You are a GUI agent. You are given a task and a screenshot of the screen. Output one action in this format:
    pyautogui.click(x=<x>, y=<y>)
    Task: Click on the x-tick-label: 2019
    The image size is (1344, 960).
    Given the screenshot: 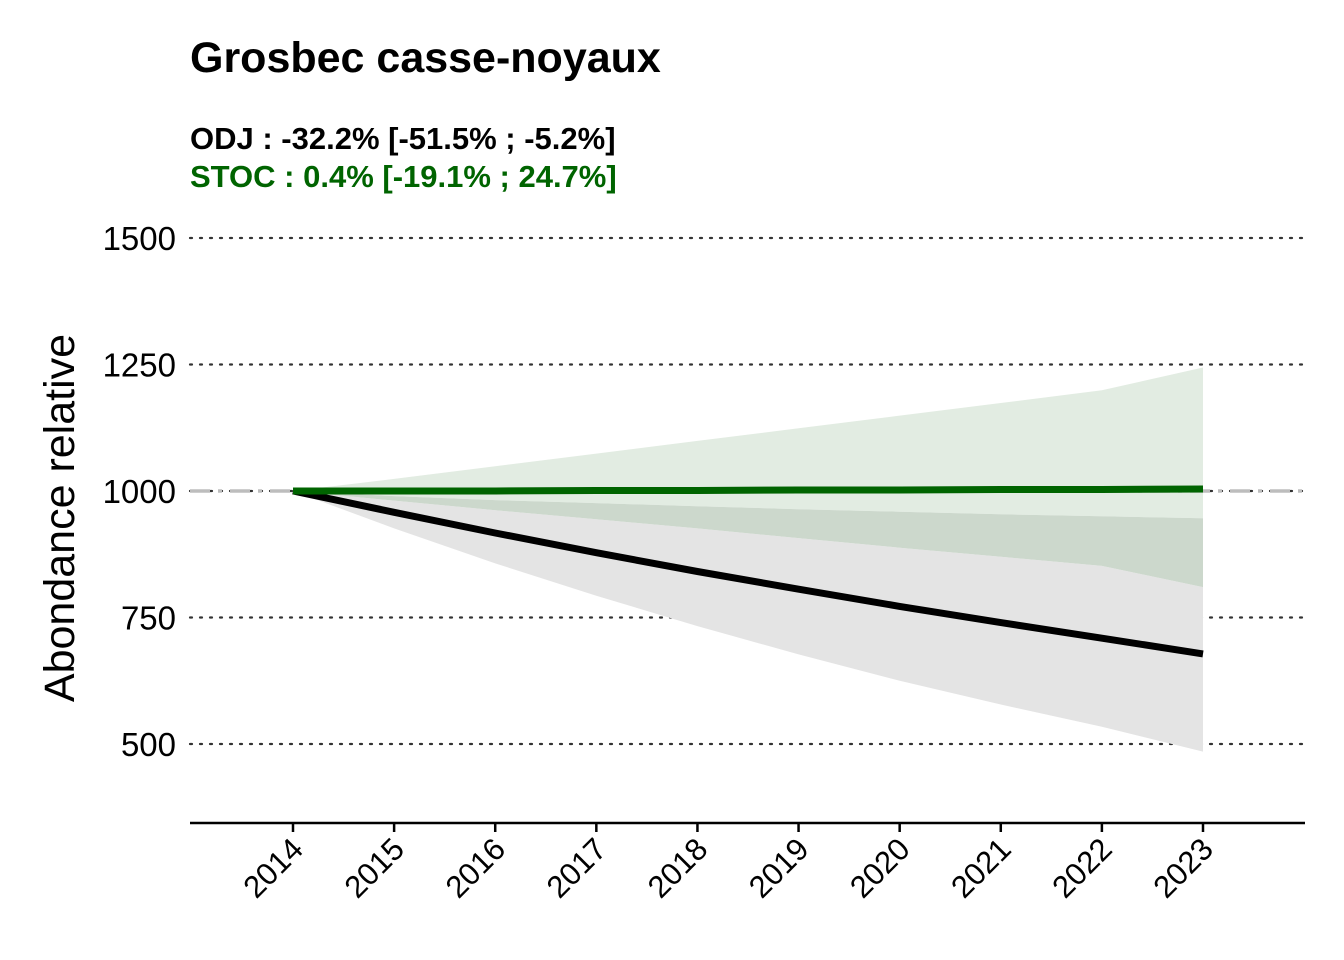 What is the action you would take?
    pyautogui.click(x=779, y=868)
    